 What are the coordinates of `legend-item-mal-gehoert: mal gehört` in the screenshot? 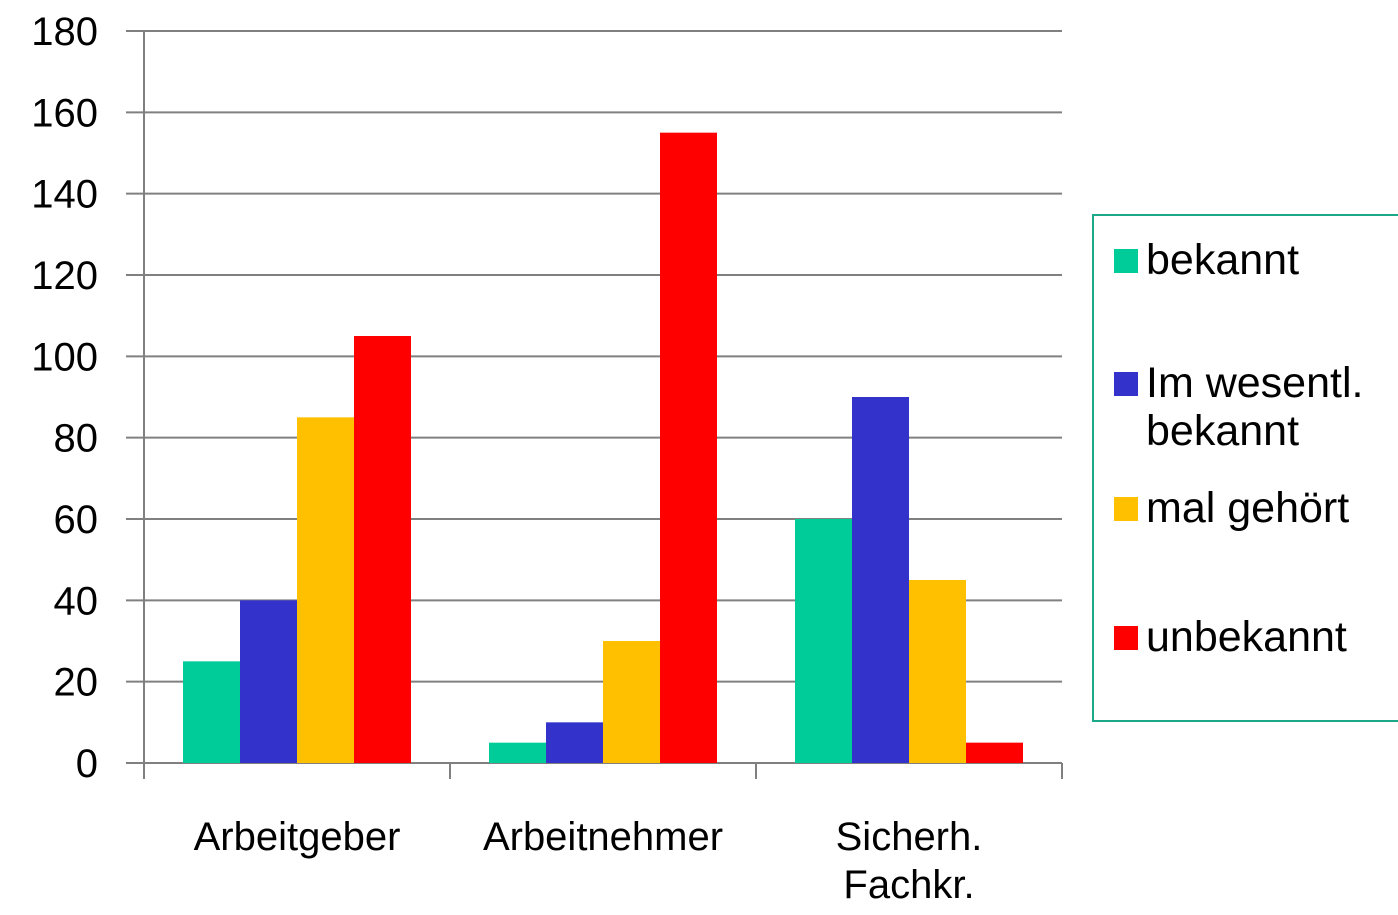 It's located at (1231, 508).